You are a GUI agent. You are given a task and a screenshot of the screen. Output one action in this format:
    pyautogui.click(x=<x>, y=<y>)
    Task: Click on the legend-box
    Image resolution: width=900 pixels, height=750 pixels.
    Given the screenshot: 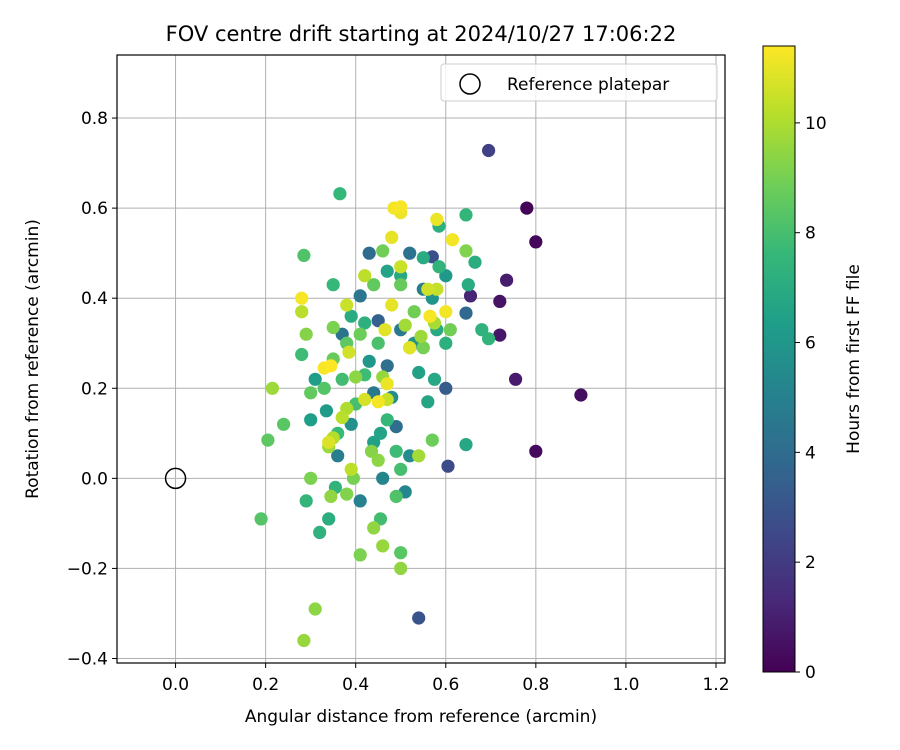 What is the action you would take?
    pyautogui.click(x=579, y=82)
    